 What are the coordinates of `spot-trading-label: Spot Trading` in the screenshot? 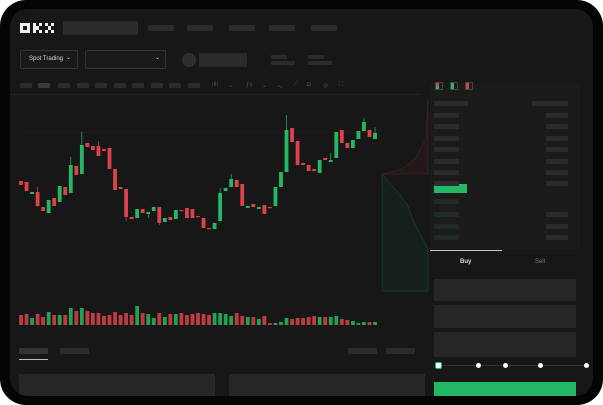 It's located at (46, 59).